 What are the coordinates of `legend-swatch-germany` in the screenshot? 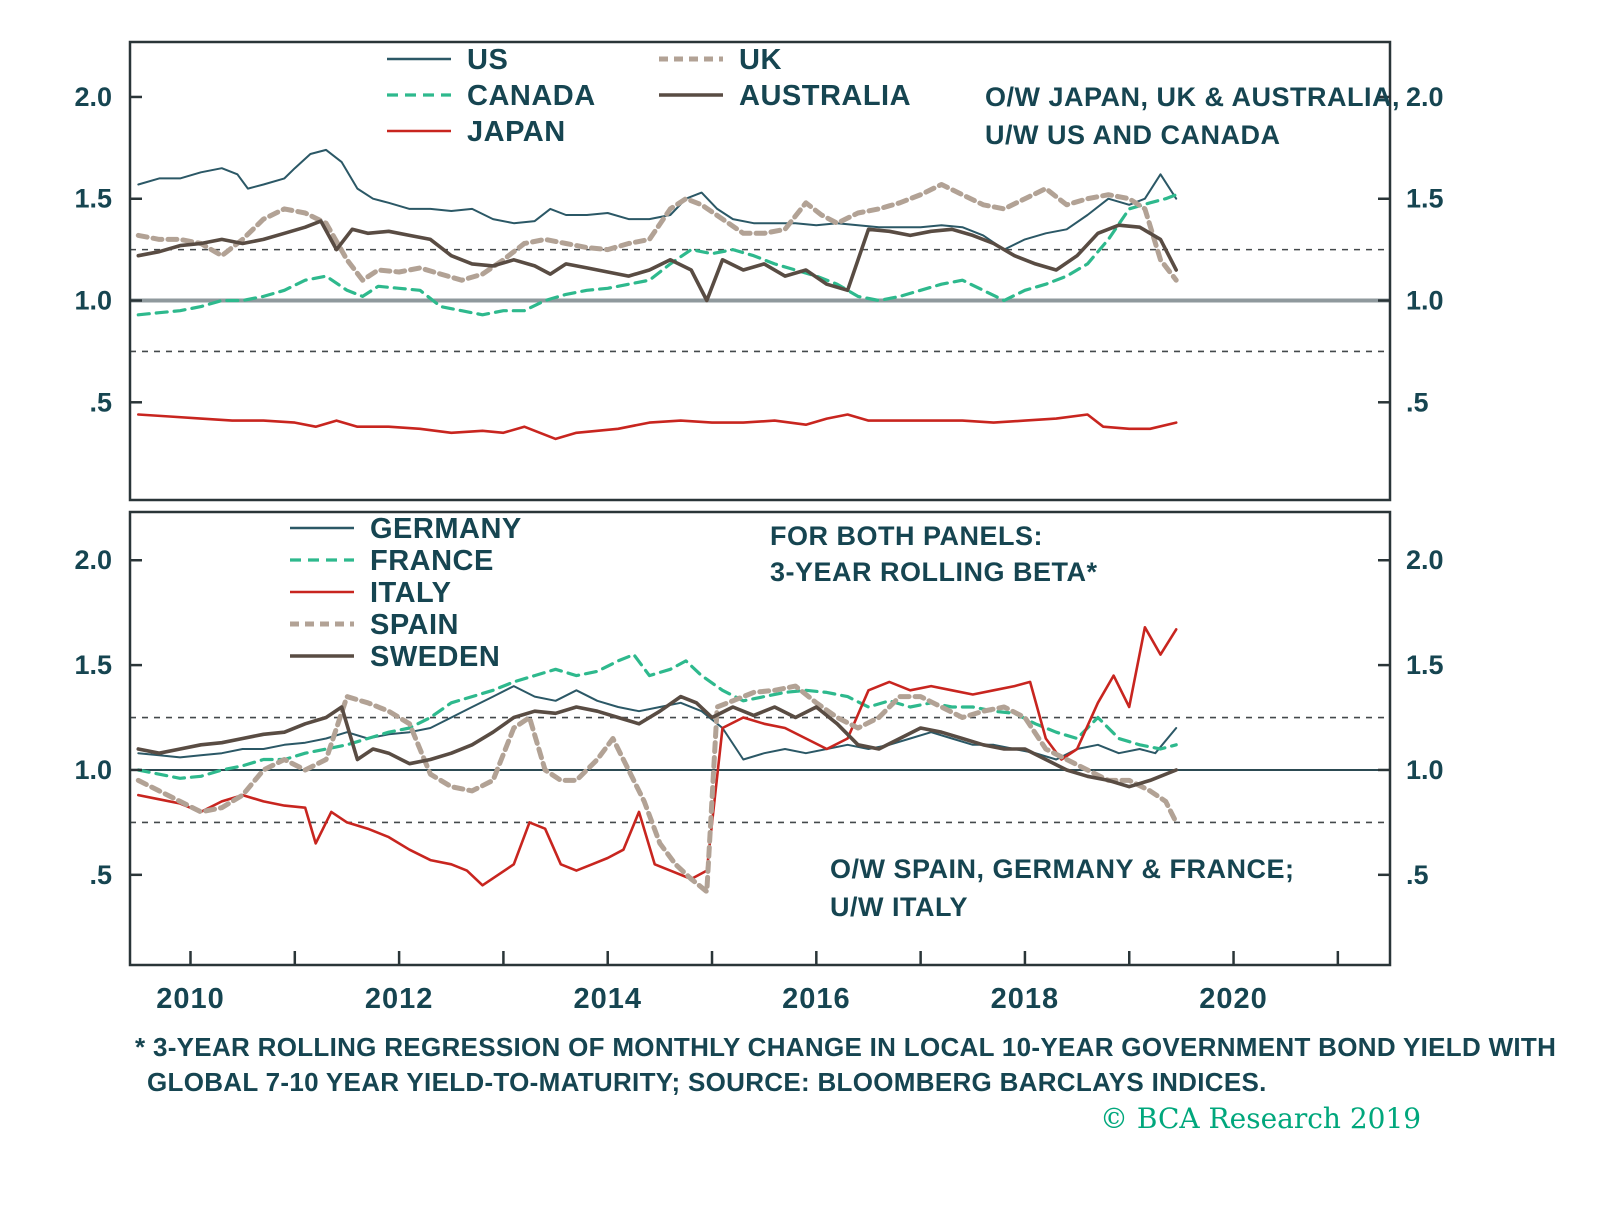 It's located at (322, 529).